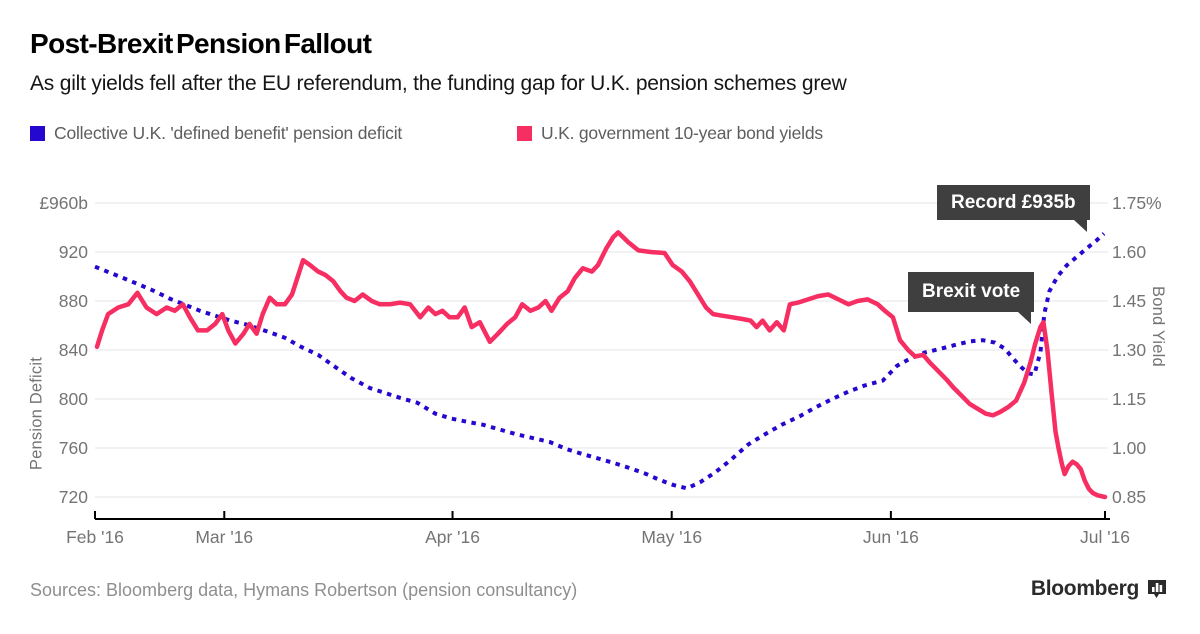 The height and width of the screenshot is (634, 1200). What do you see at coordinates (37, 133) in the screenshot?
I see `legend-swatch-blue` at bounding box center [37, 133].